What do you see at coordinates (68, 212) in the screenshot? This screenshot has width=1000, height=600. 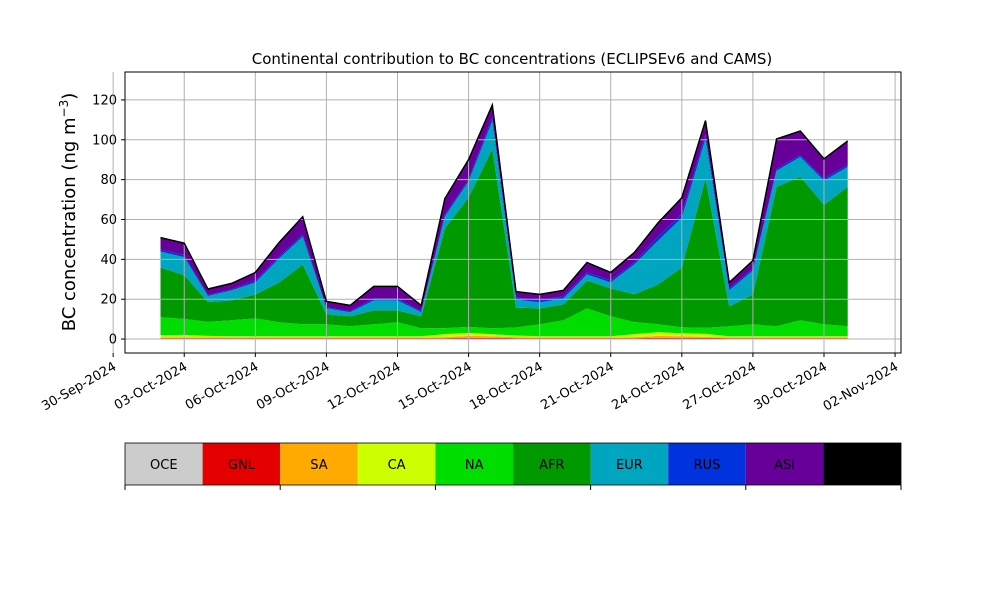 I see `y-axis-label: BC concentration (ng m−3)` at bounding box center [68, 212].